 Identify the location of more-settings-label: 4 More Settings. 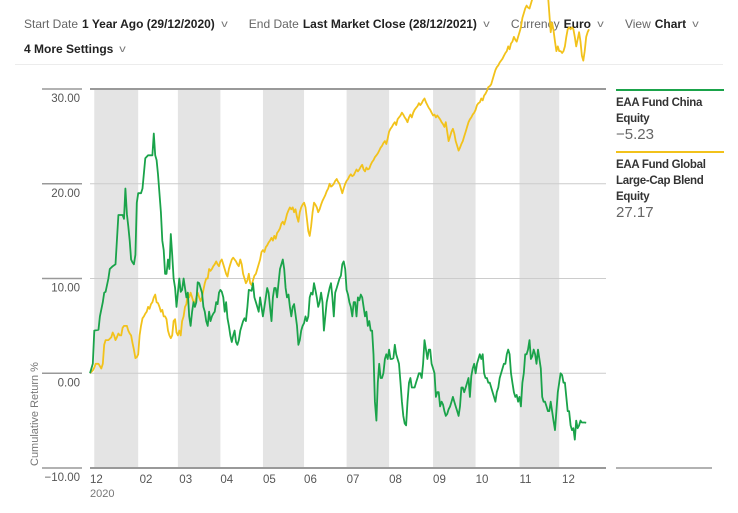
(69, 49).